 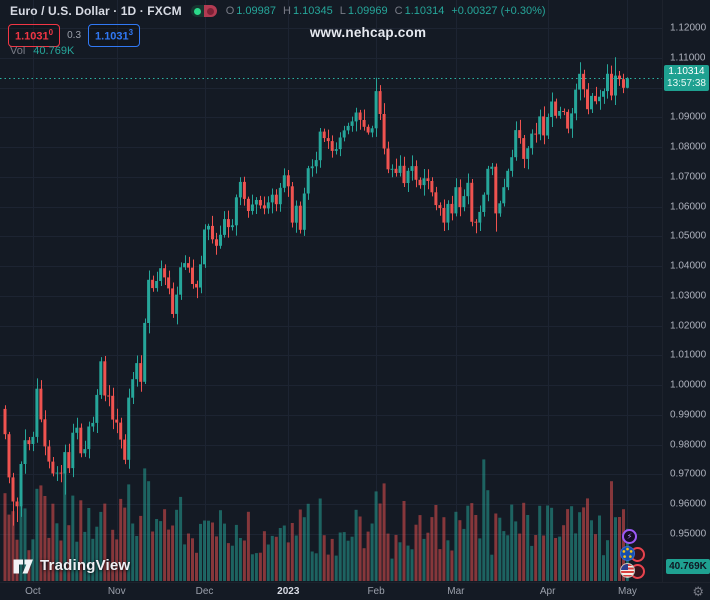 I want to click on tradingview-logo: TradingView, so click(x=71, y=565).